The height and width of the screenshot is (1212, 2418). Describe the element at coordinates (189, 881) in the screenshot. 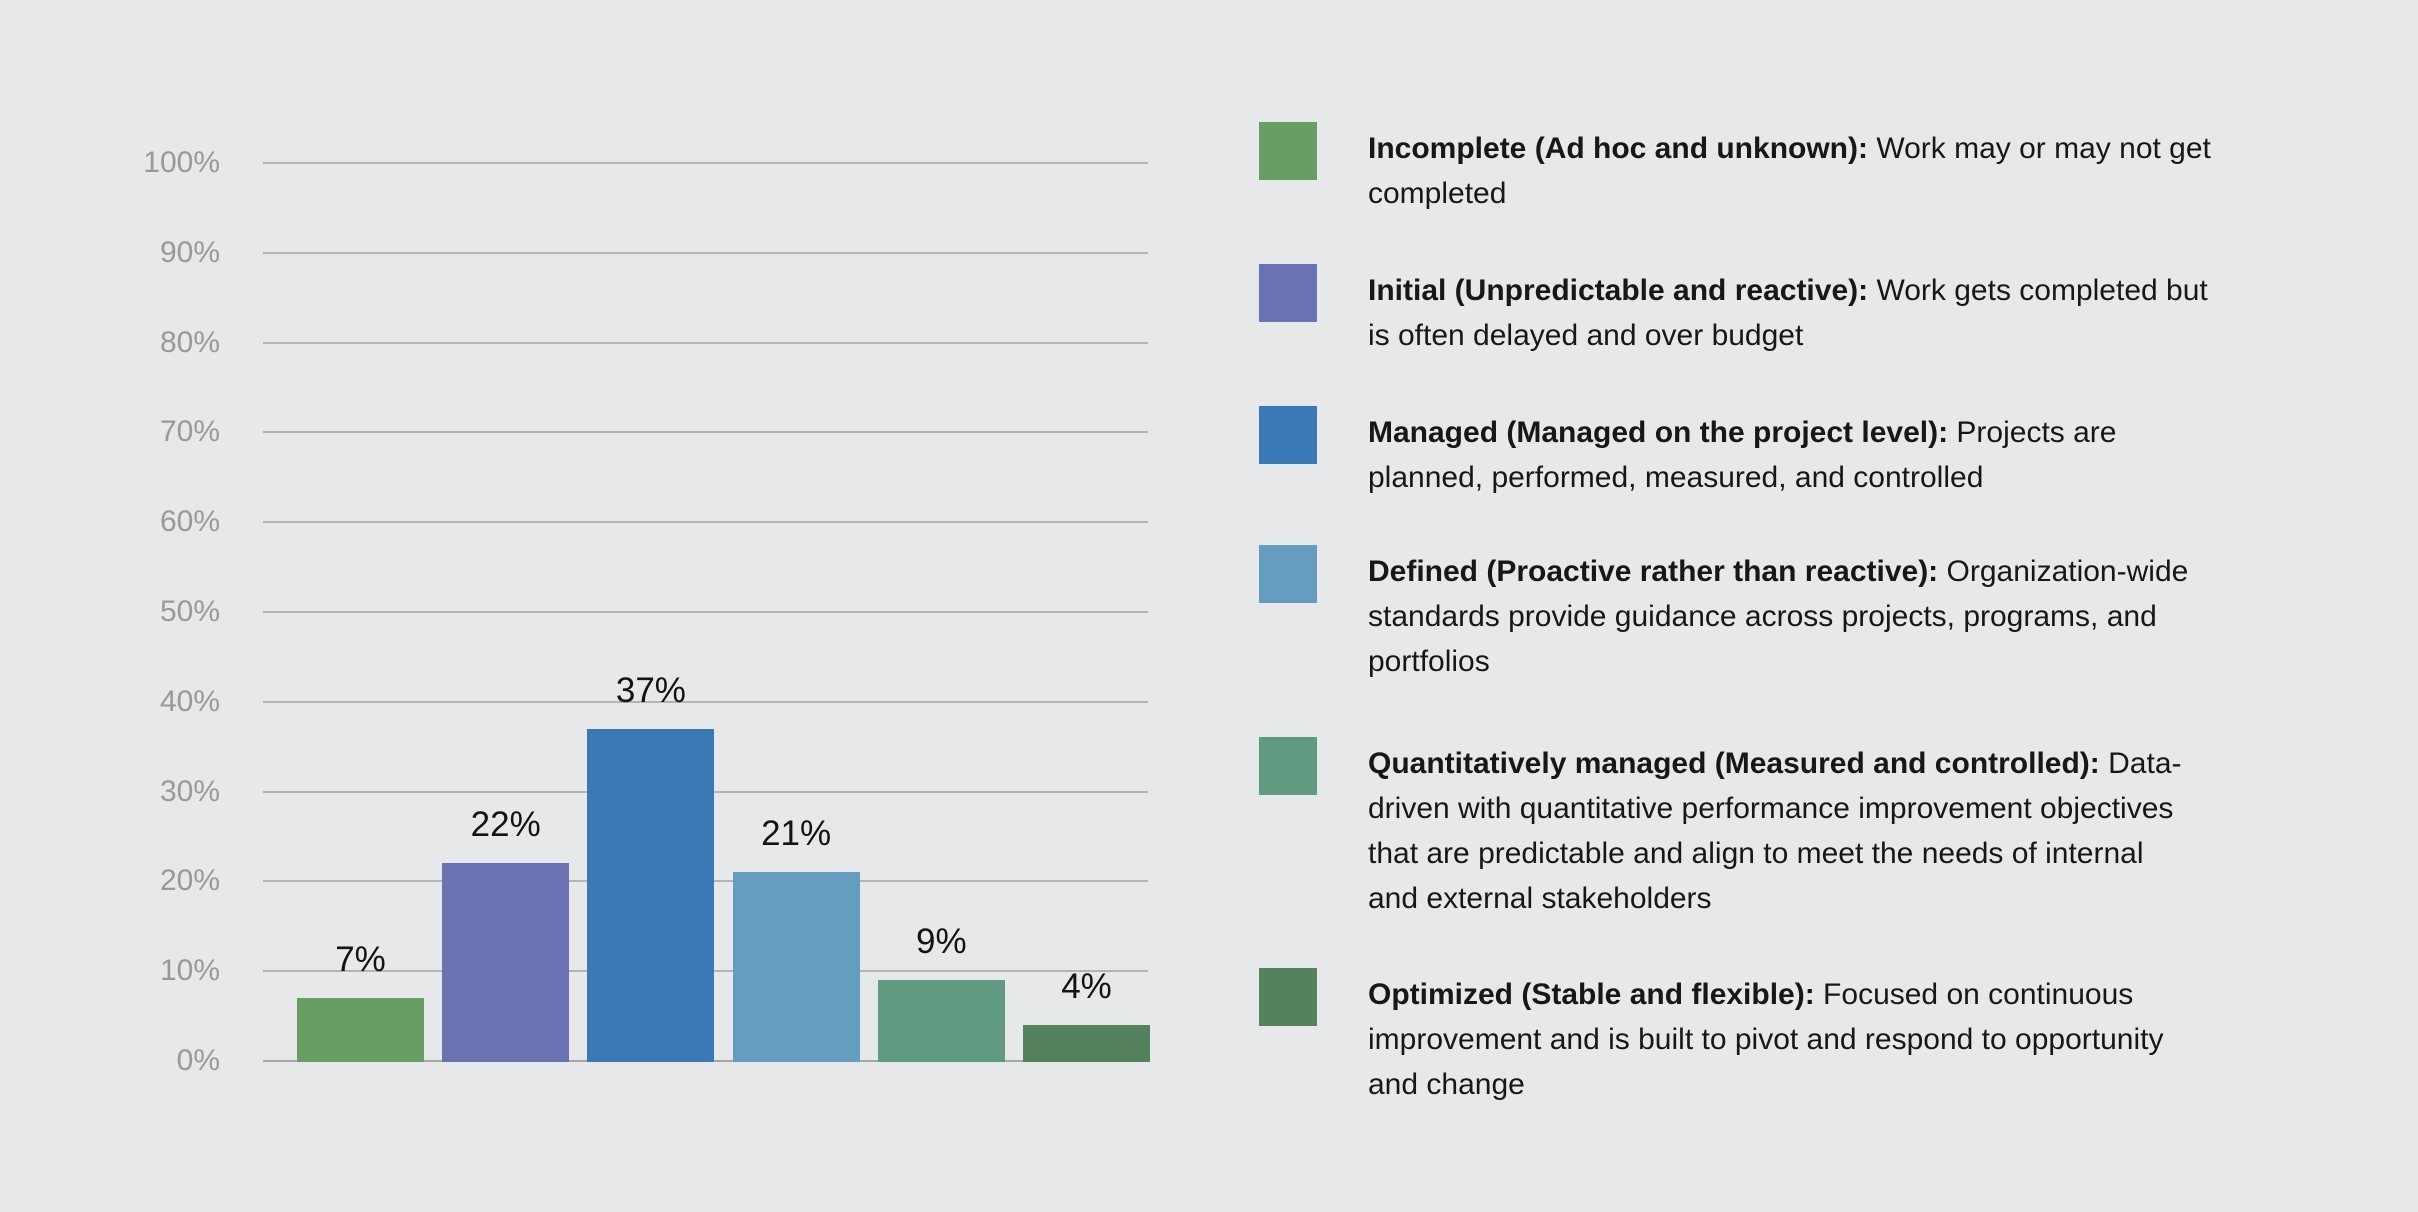

I see `y-tick-label: 20%` at that location.